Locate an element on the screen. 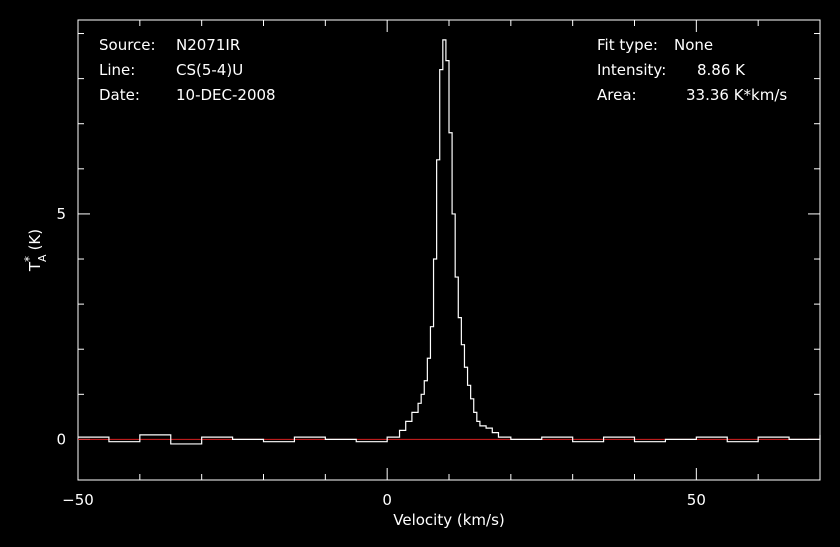 The image size is (840, 547). fit-type-value: None is located at coordinates (693, 45).